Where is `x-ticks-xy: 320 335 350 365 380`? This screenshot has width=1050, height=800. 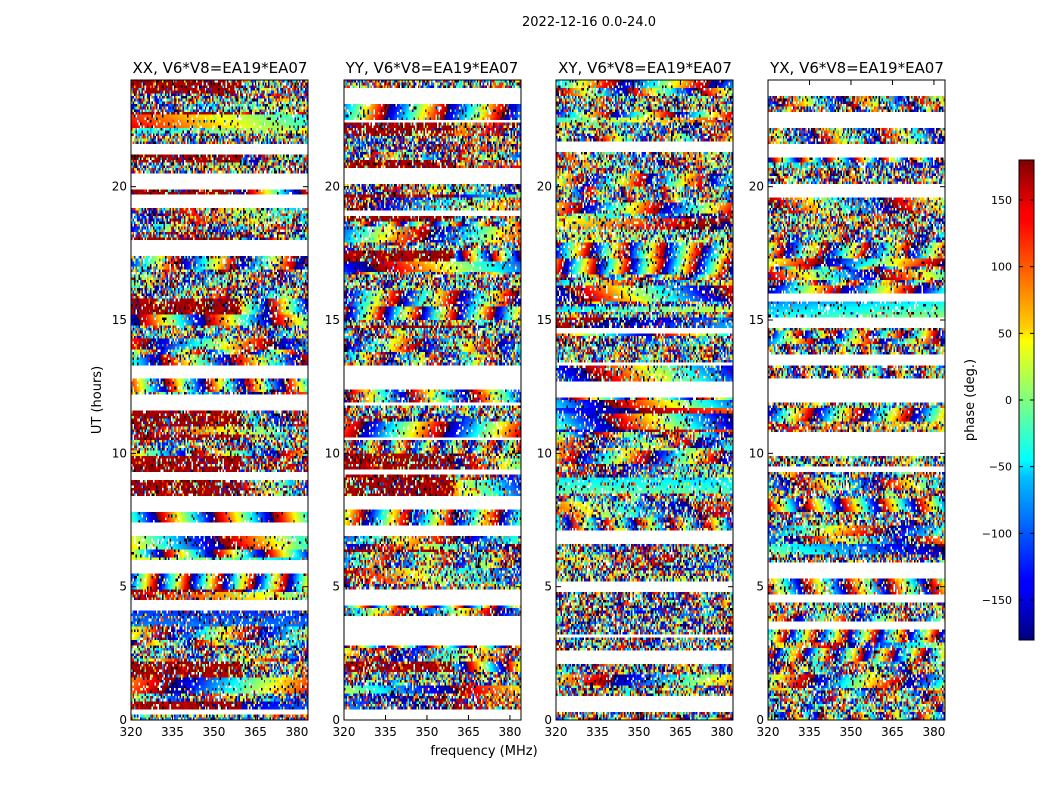
x-ticks-xy: 320 335 350 365 380 is located at coordinates (639, 409).